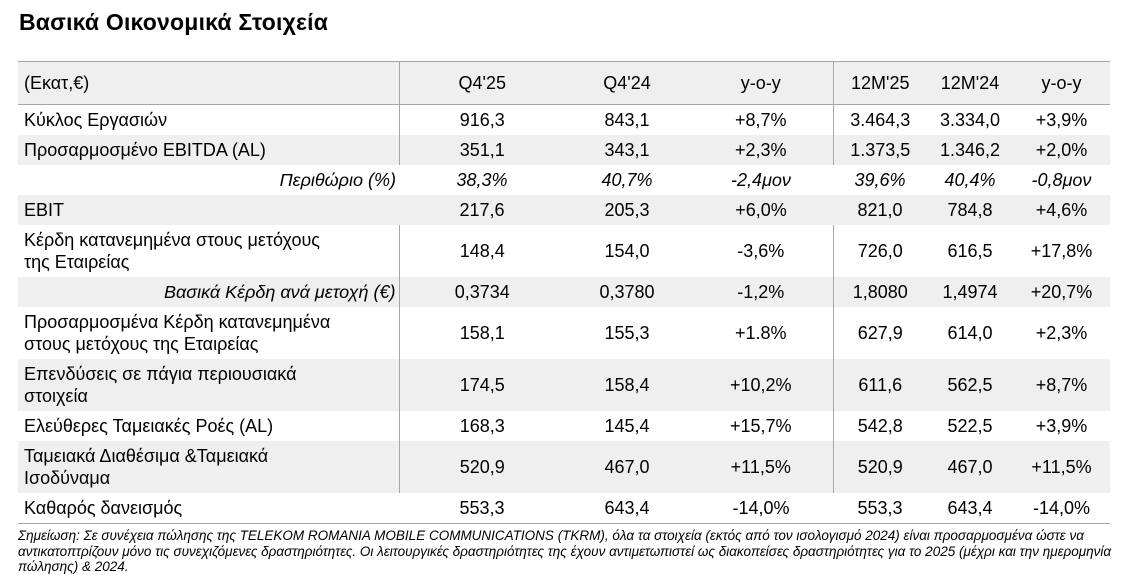  I want to click on metric-value: 821,0, so click(880, 210).